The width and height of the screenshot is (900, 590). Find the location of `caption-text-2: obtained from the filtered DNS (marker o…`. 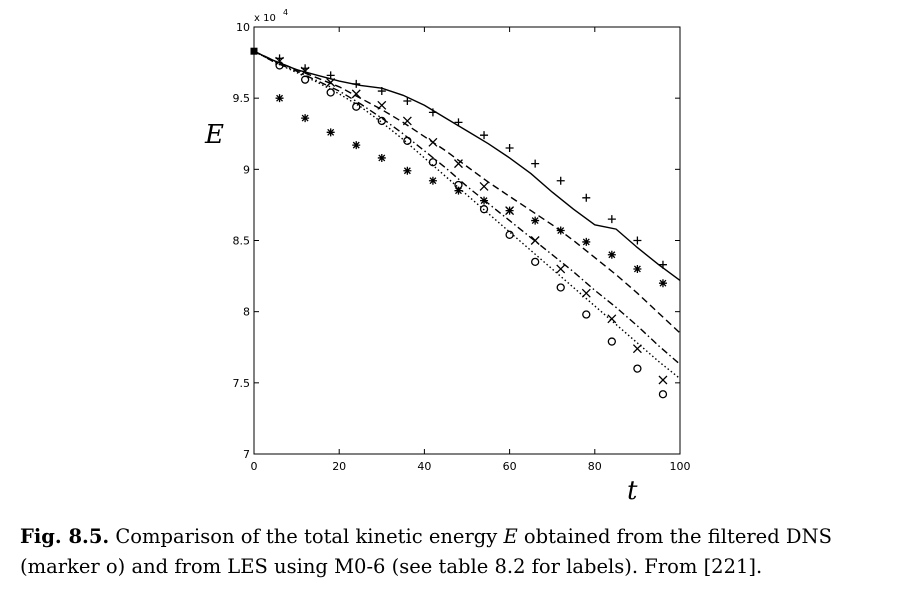

caption-text-2: obtained from the filtered DNS (marker o… is located at coordinates (426, 551).